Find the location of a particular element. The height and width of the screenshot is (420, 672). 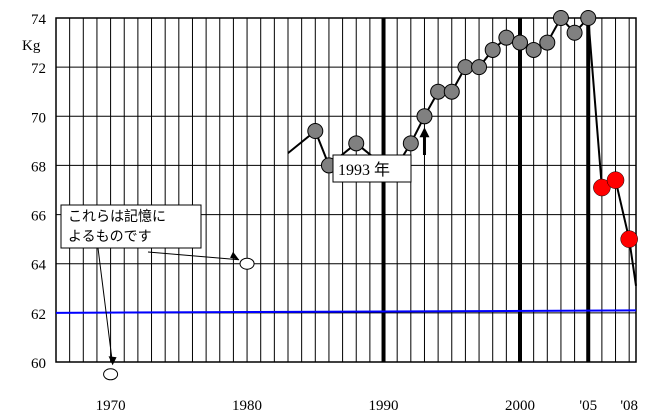

y-tick-label: 68 is located at coordinates (38, 167).